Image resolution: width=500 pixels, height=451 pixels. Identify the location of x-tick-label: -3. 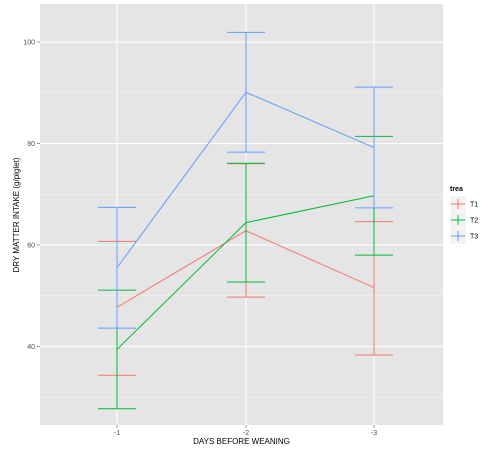
(374, 433).